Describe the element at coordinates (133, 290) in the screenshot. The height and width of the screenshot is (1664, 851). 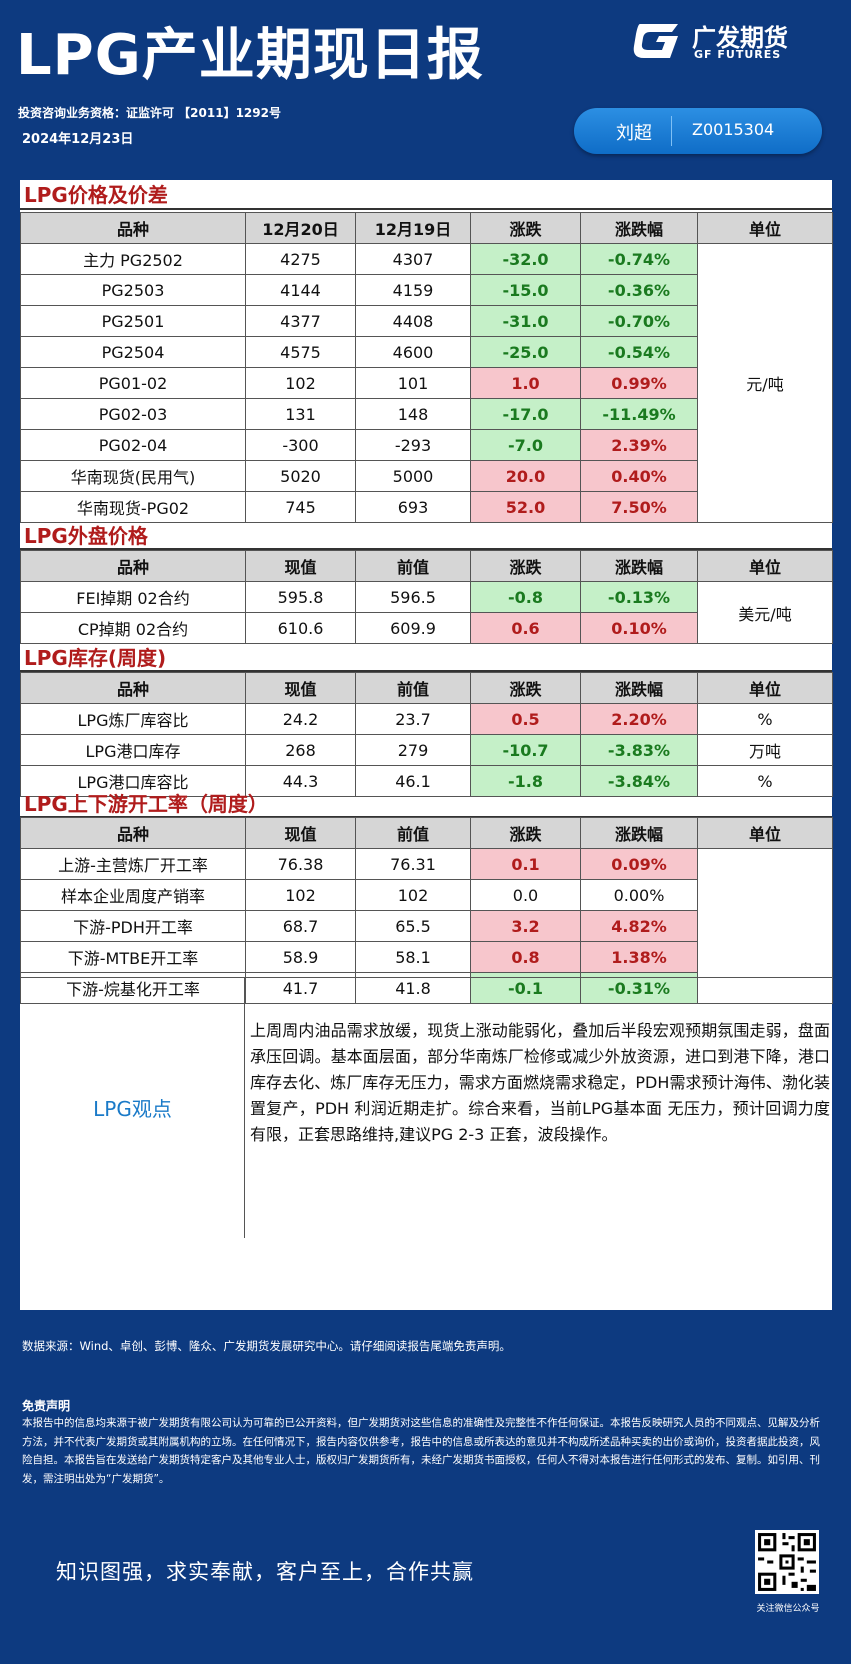
I see `item-name-cell: PG2503` at that location.